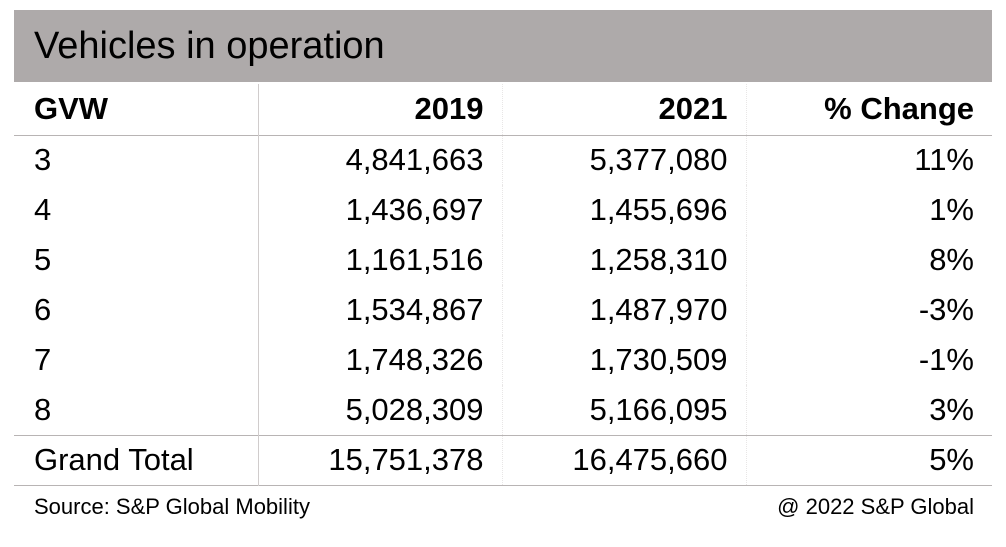  I want to click on table-row: 7 1,748,326 1,730,509 -1%, so click(503, 360).